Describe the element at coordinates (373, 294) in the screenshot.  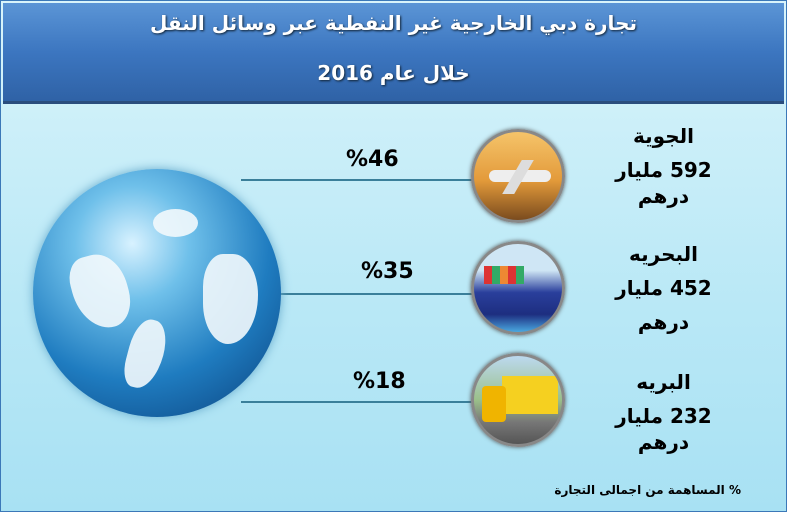
I see `connector-sea` at that location.